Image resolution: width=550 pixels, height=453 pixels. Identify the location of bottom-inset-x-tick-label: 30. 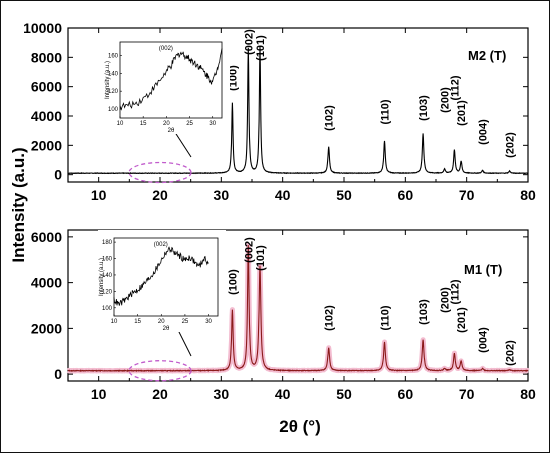
(208, 322).